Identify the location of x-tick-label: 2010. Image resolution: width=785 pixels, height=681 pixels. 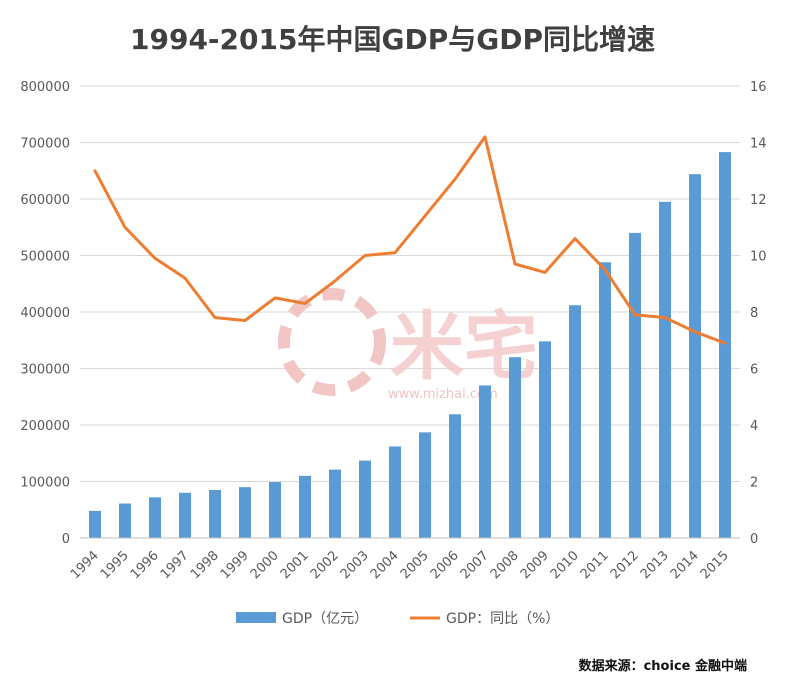
(565, 565).